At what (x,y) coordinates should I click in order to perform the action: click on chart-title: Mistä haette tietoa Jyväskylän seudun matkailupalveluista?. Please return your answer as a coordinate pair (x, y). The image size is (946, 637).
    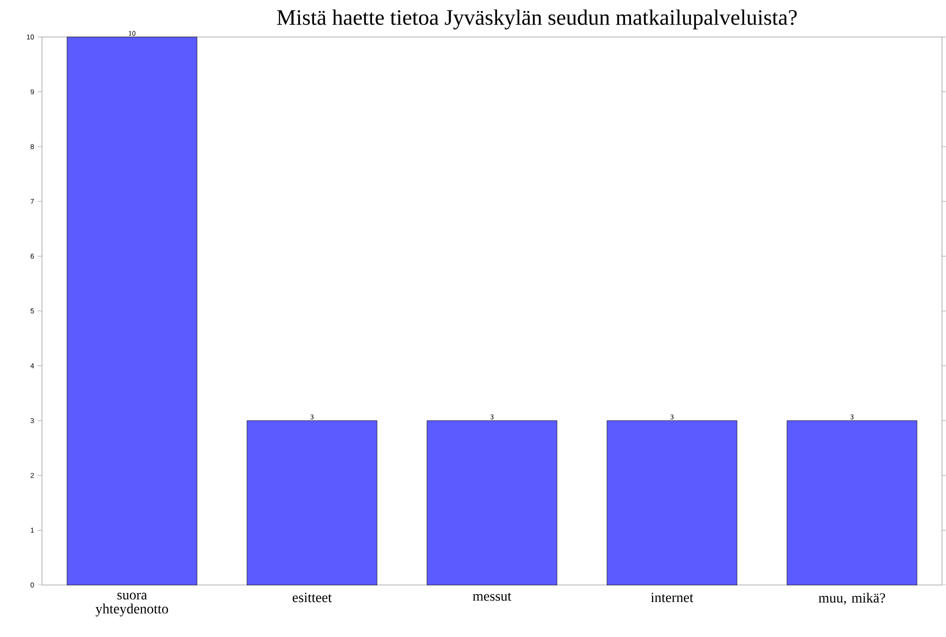
    Looking at the image, I should click on (537, 19).